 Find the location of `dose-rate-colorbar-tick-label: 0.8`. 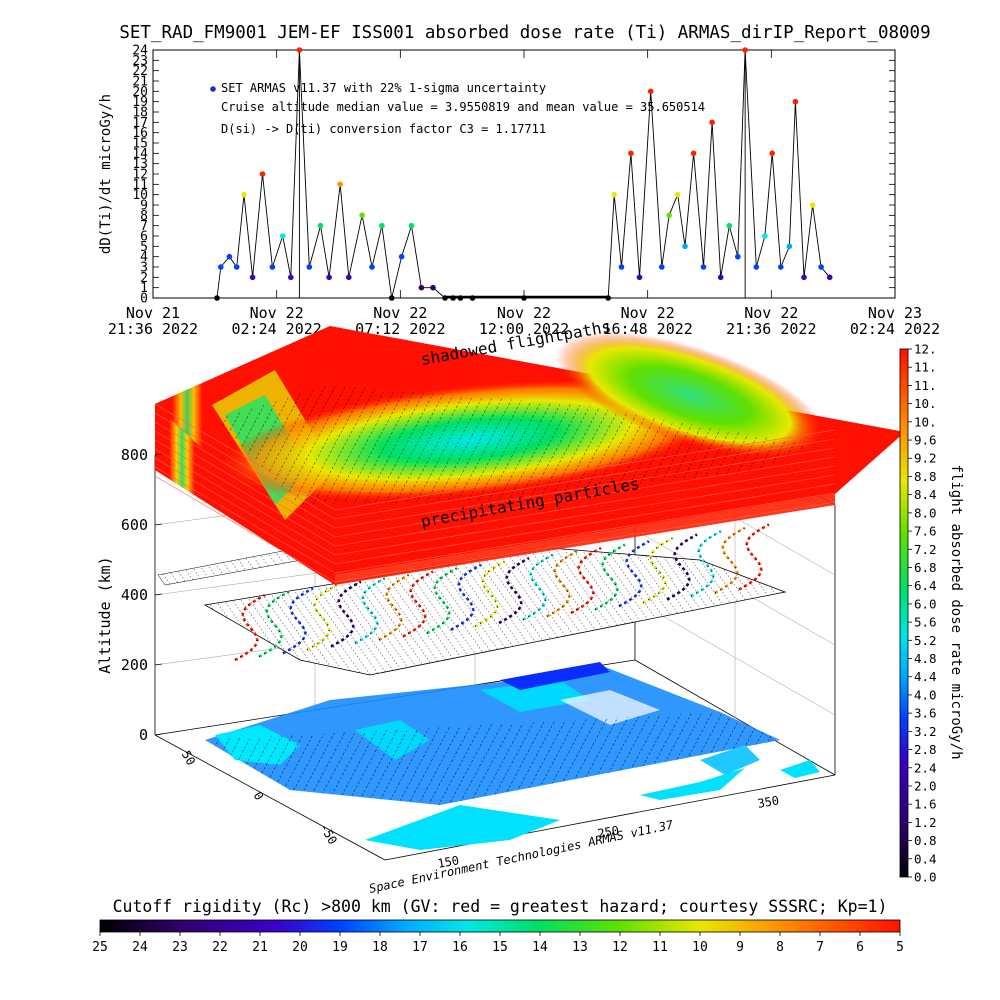

dose-rate-colorbar-tick-label: 0.8 is located at coordinates (925, 840).